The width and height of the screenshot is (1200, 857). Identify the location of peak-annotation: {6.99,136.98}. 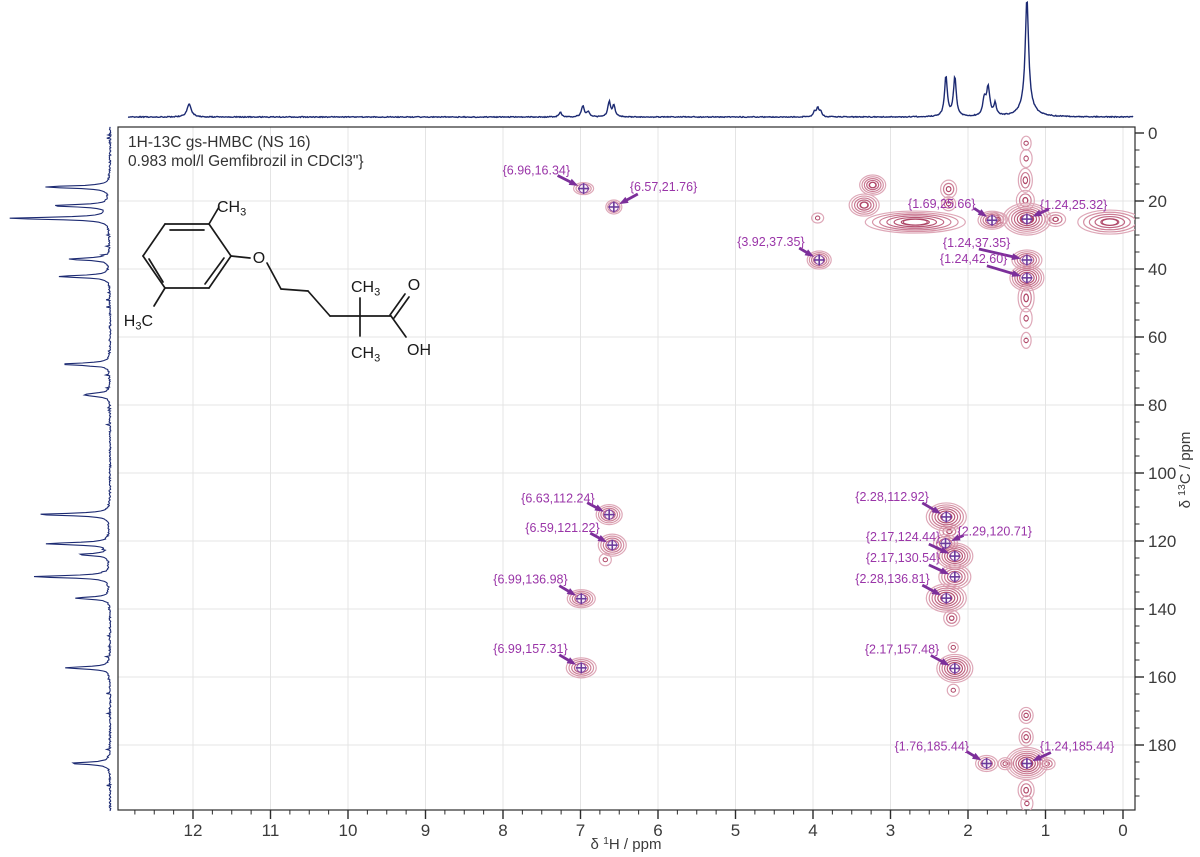
(535, 584).